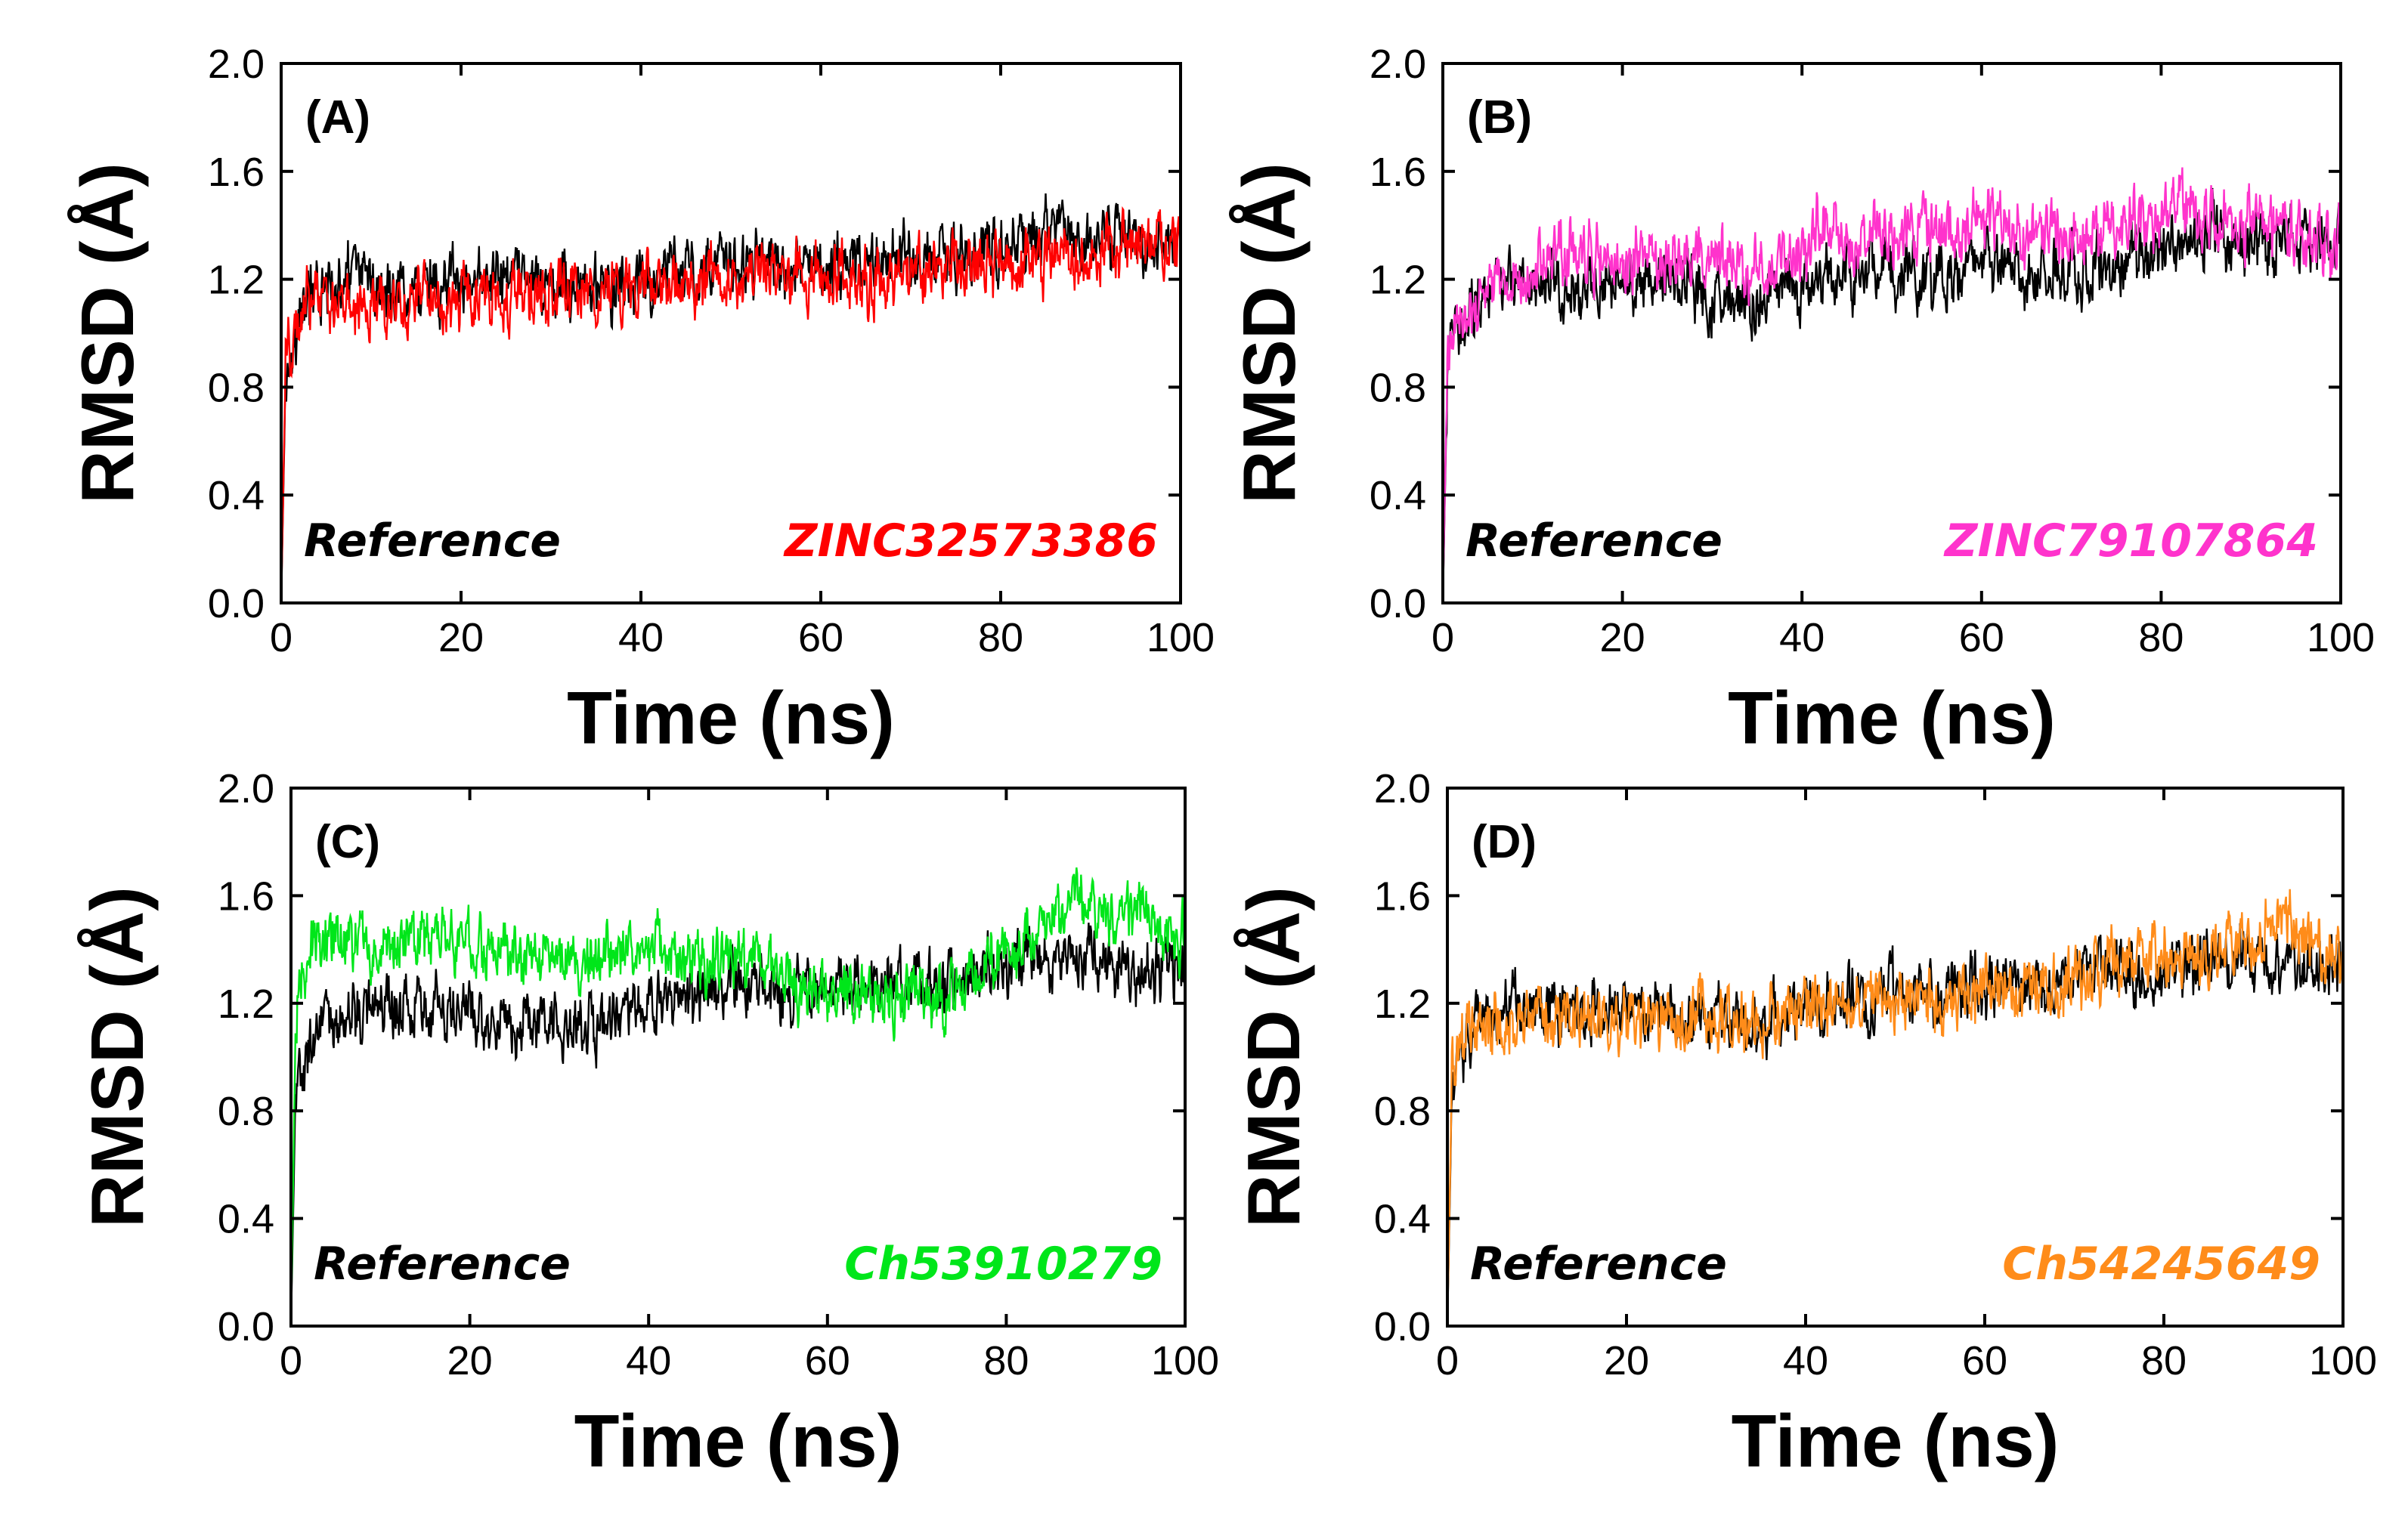 The height and width of the screenshot is (1521, 2408). What do you see at coordinates (2161, 1265) in the screenshot?
I see `legend-compound-label: Ch54245649` at bounding box center [2161, 1265].